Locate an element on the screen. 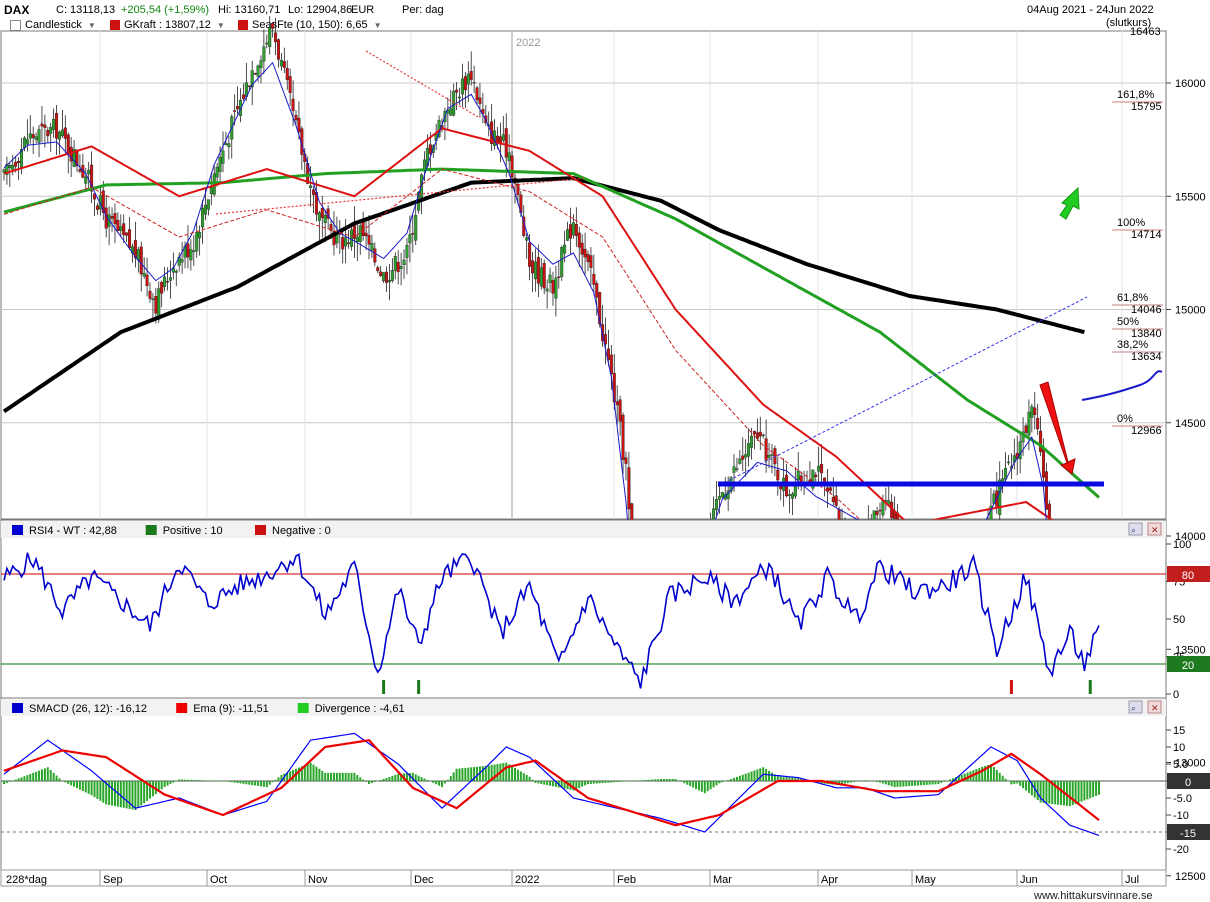  rsi-legend-swatch is located at coordinates (151, 530).